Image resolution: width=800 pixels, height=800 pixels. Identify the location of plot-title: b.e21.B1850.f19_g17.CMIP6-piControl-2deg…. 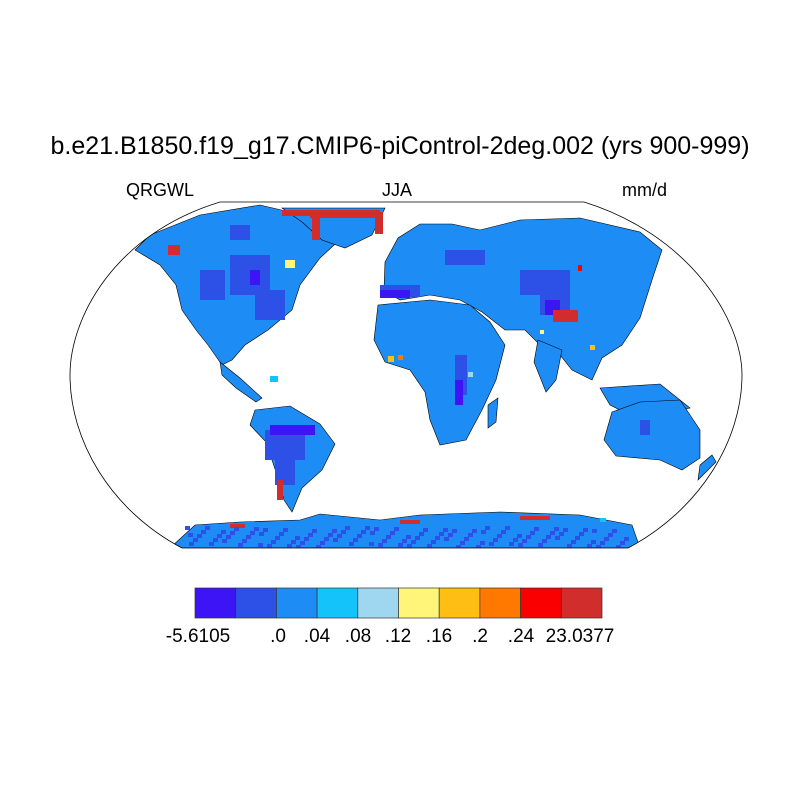
(400, 146).